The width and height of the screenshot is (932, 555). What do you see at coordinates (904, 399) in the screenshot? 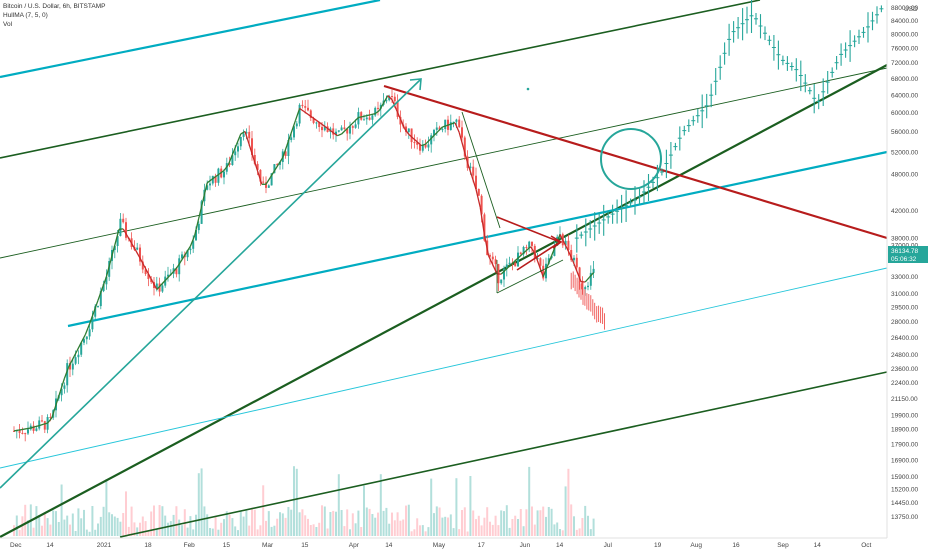
I see `price-tick-label: 21150.00` at bounding box center [904, 399].